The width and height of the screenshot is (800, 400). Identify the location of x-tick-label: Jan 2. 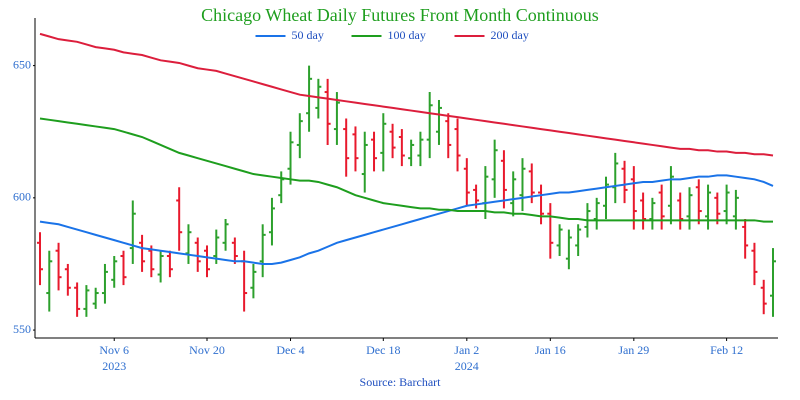
(466, 350).